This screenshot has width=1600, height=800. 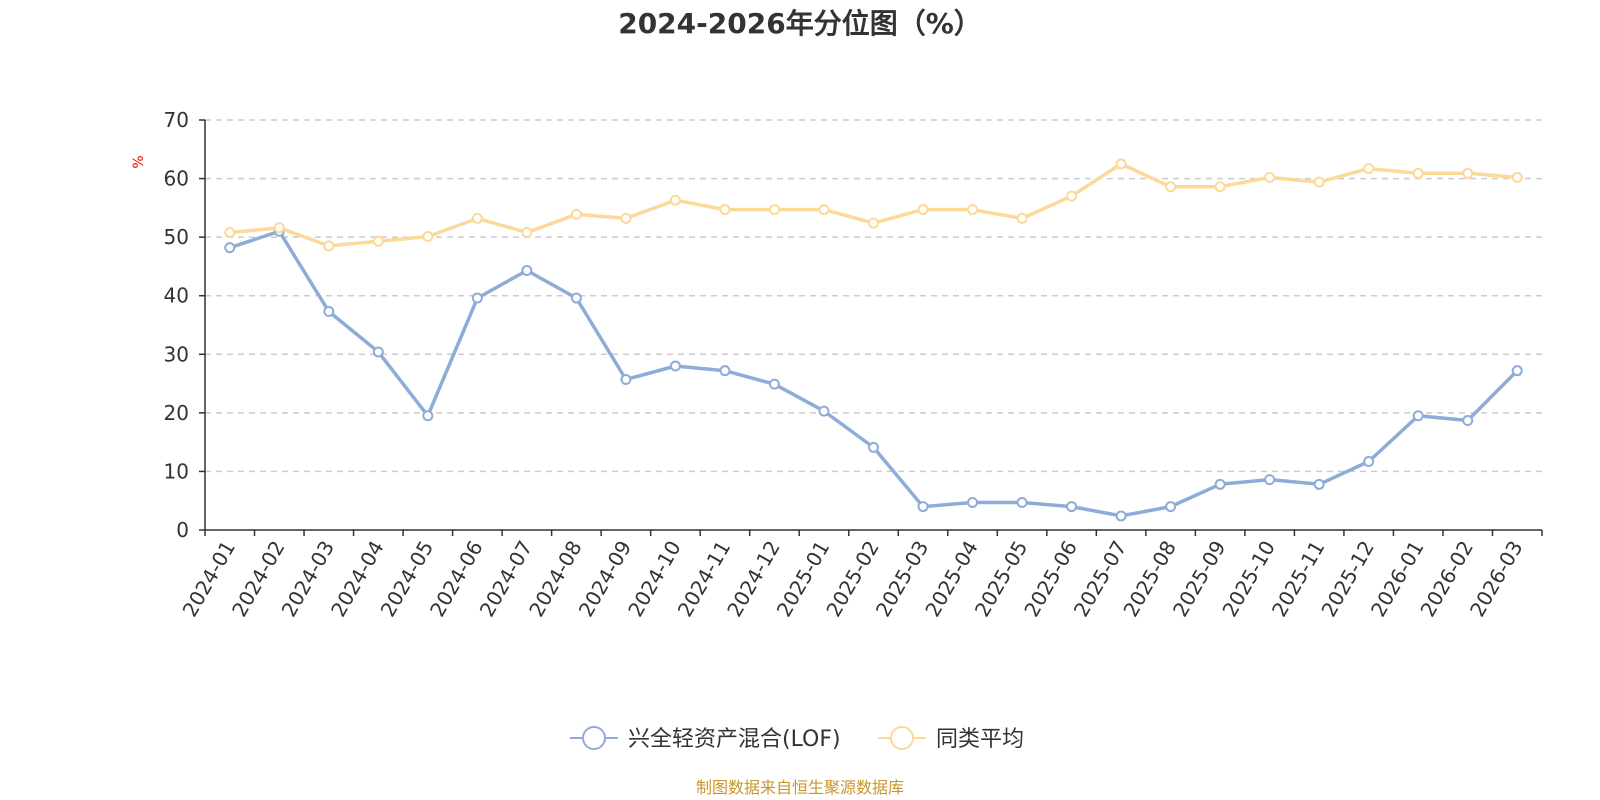 What do you see at coordinates (800, 787) in the screenshot?
I see `source-note: 制图数据来自恒生聚源数据库` at bounding box center [800, 787].